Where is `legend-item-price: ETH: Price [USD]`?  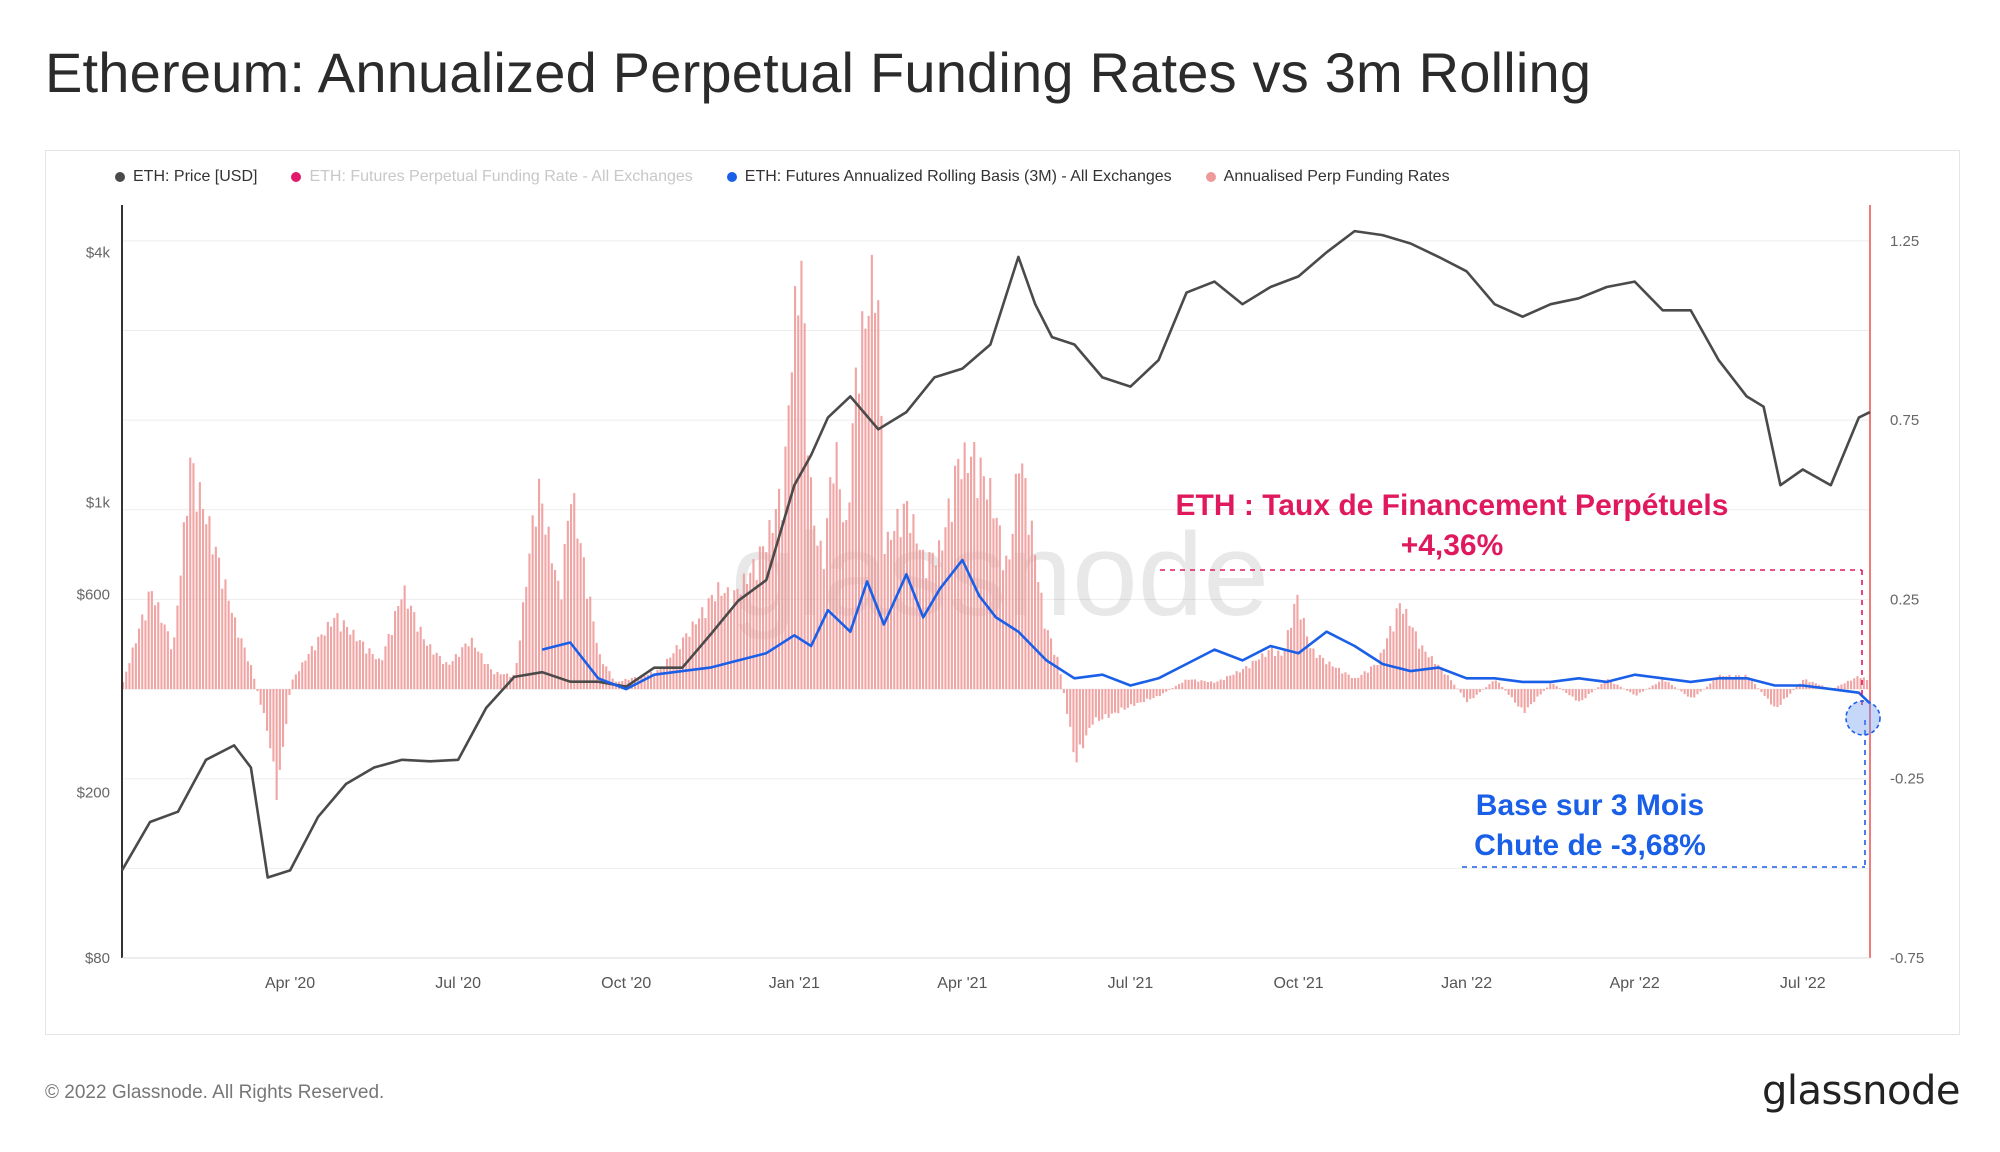 legend-item-price: ETH: Price [USD] is located at coordinates (186, 177).